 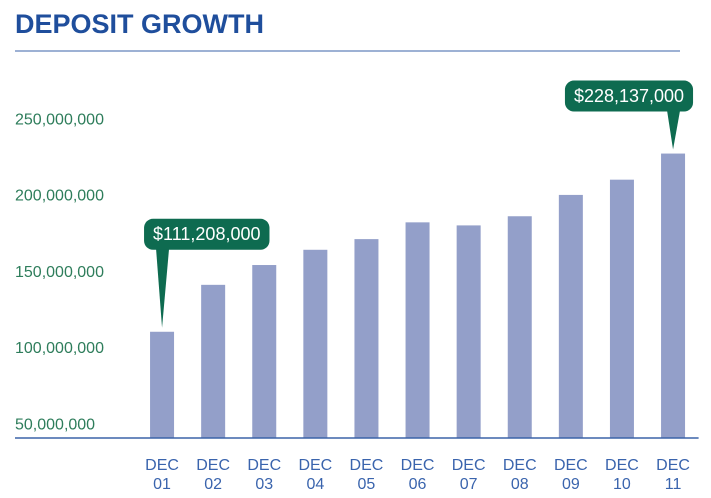 I want to click on x-tick-label: DEC 05, so click(x=366, y=475).